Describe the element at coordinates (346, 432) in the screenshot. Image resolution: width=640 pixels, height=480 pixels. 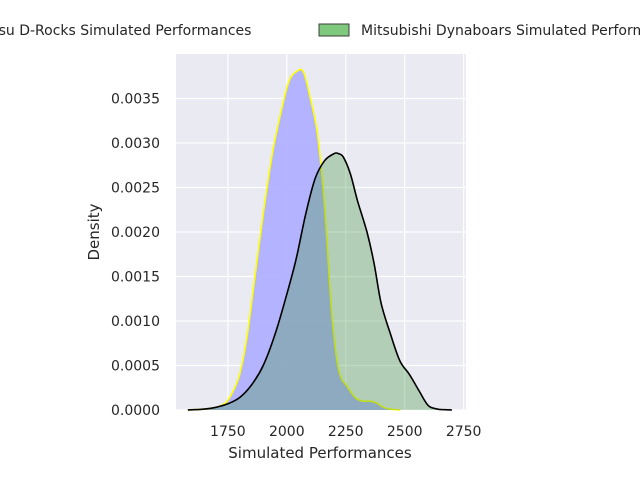
I see `x-tick-label: 2250` at that location.